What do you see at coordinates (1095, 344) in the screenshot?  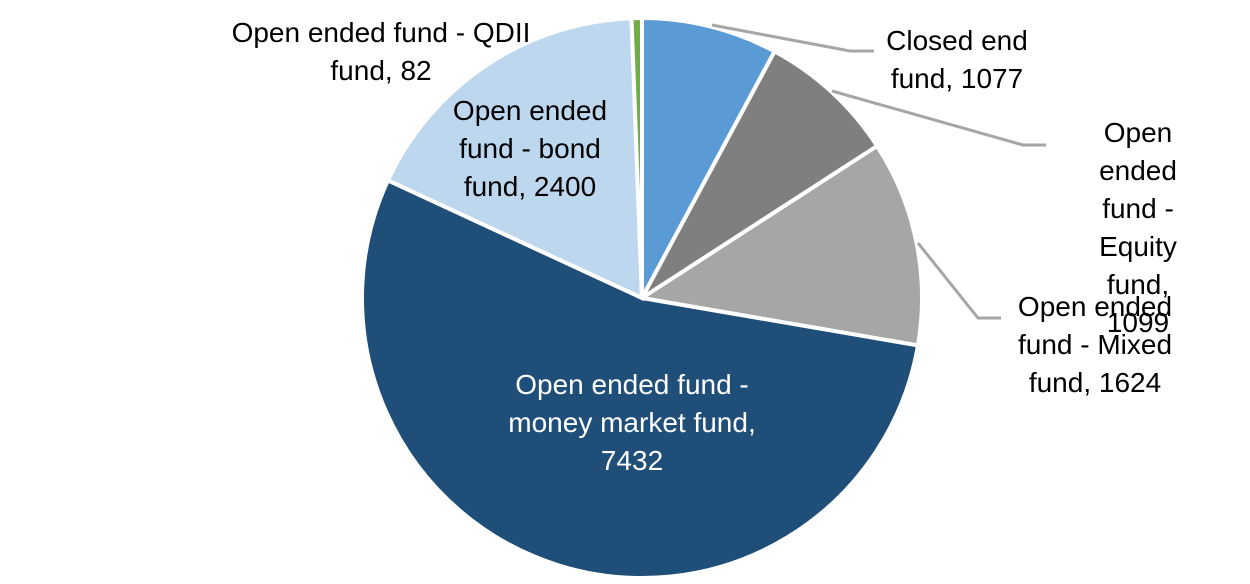 I see `slice-callout-open-ended-mixed-fund: Open ended fund - Mixed fund, 1624` at bounding box center [1095, 344].